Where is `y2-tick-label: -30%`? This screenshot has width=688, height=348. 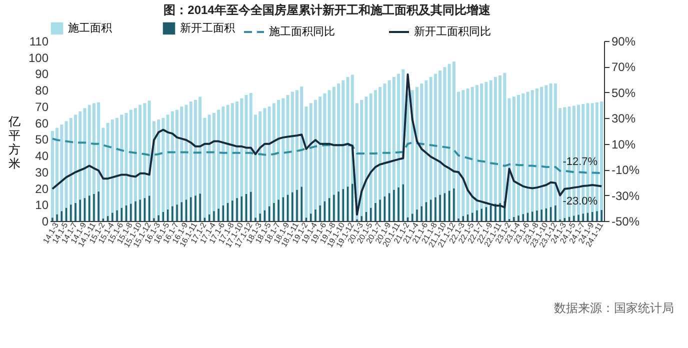 y2-tick-label: -30% is located at coordinates (626, 195).